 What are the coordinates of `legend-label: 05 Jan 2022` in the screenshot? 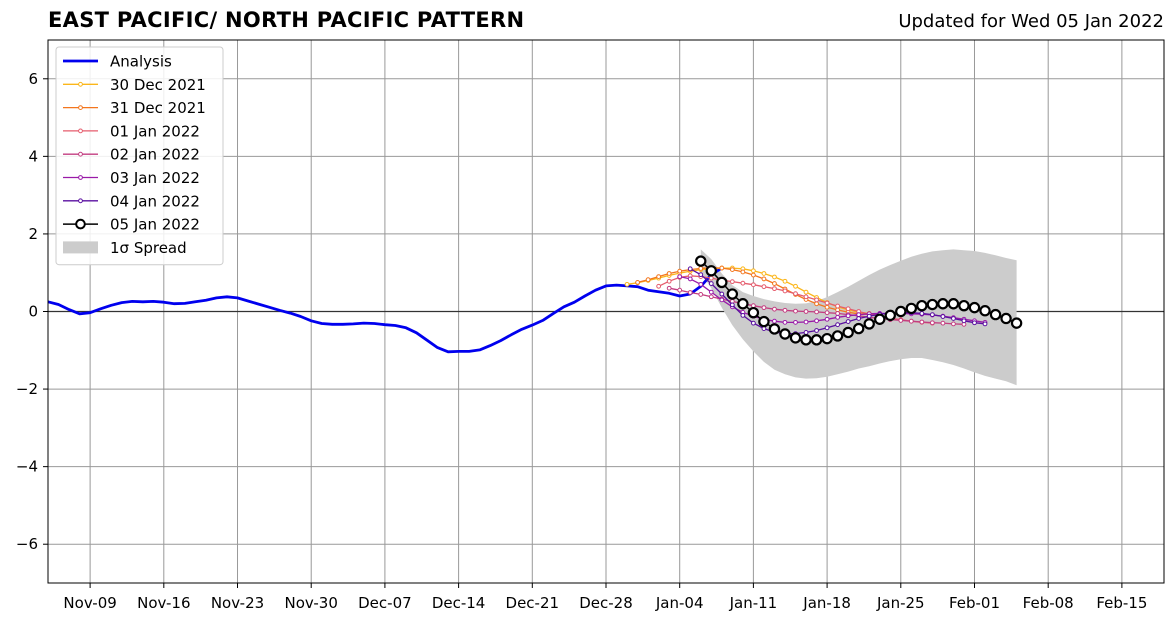 It's located at (155, 225).